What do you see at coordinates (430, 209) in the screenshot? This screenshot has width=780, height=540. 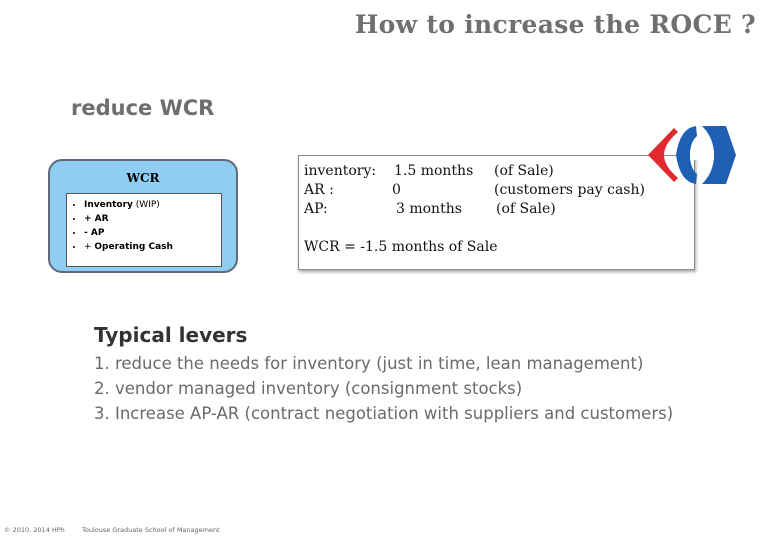 I see `ap-line: AP: 3 months (of Sale)` at bounding box center [430, 209].